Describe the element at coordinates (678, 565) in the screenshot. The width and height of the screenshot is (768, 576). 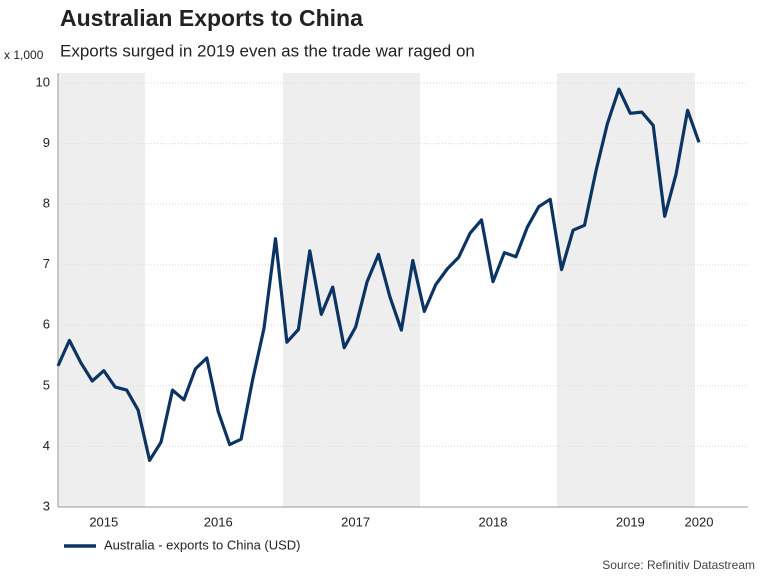
I see `source: Source: Refinitiv Datastream` at that location.